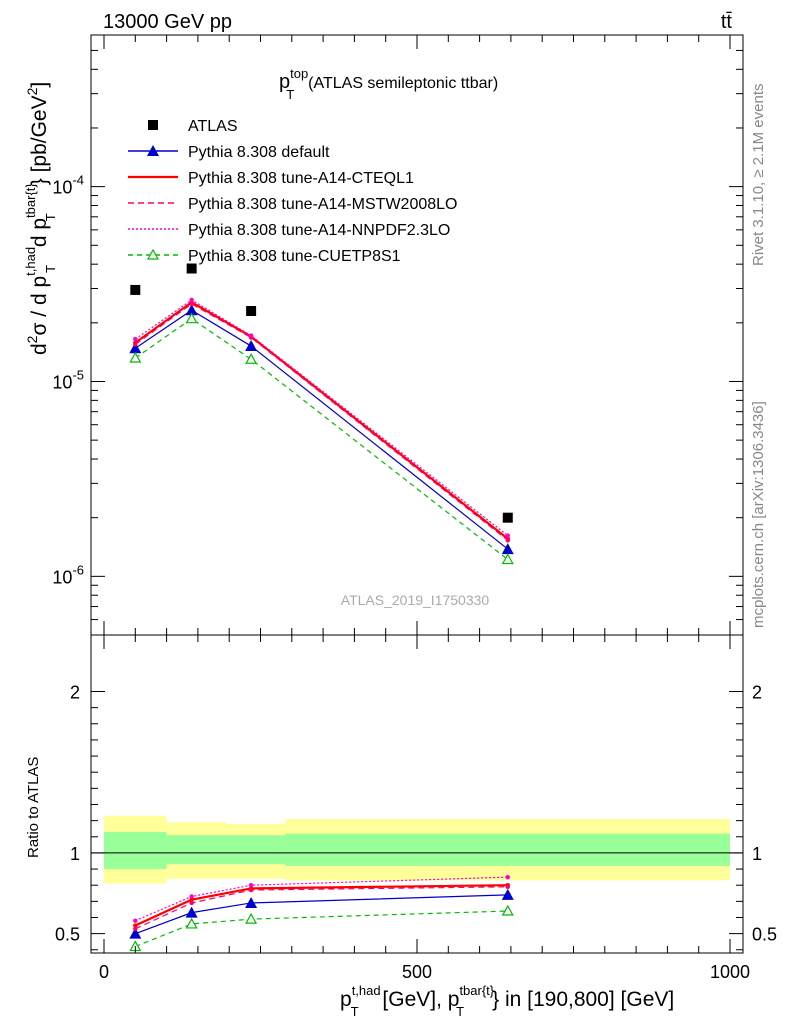  I want to click on legend-label: ATLAS, so click(213, 126).